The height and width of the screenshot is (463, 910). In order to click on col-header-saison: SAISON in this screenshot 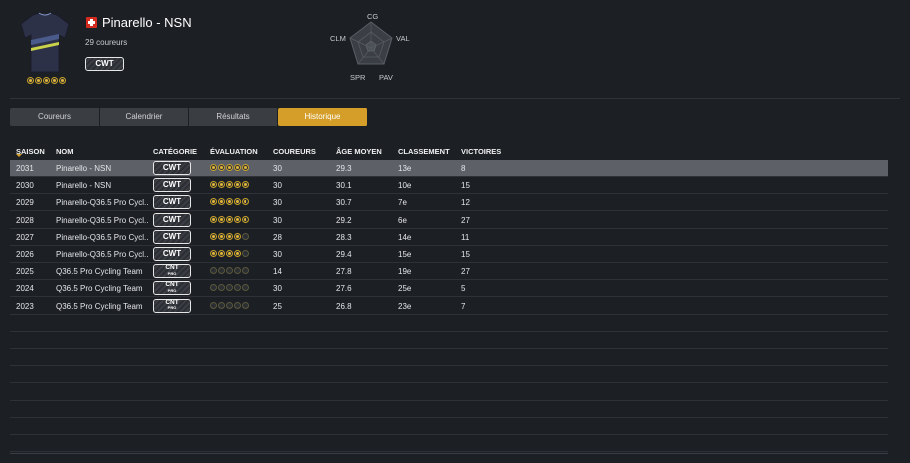, I will do `click(30, 151)`.